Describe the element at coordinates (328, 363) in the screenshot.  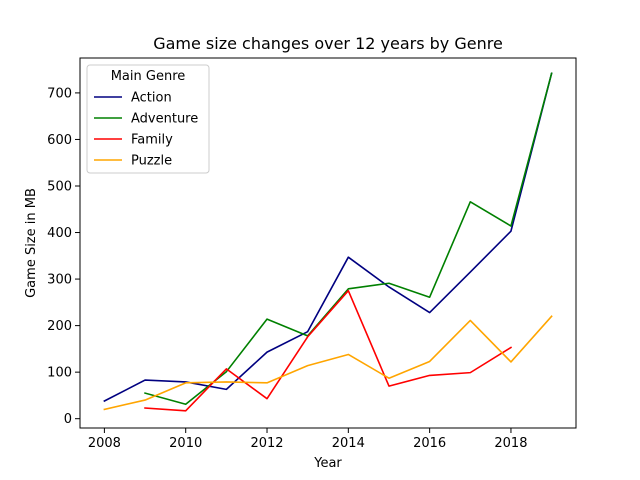
I see `series-line-puzzle` at that location.